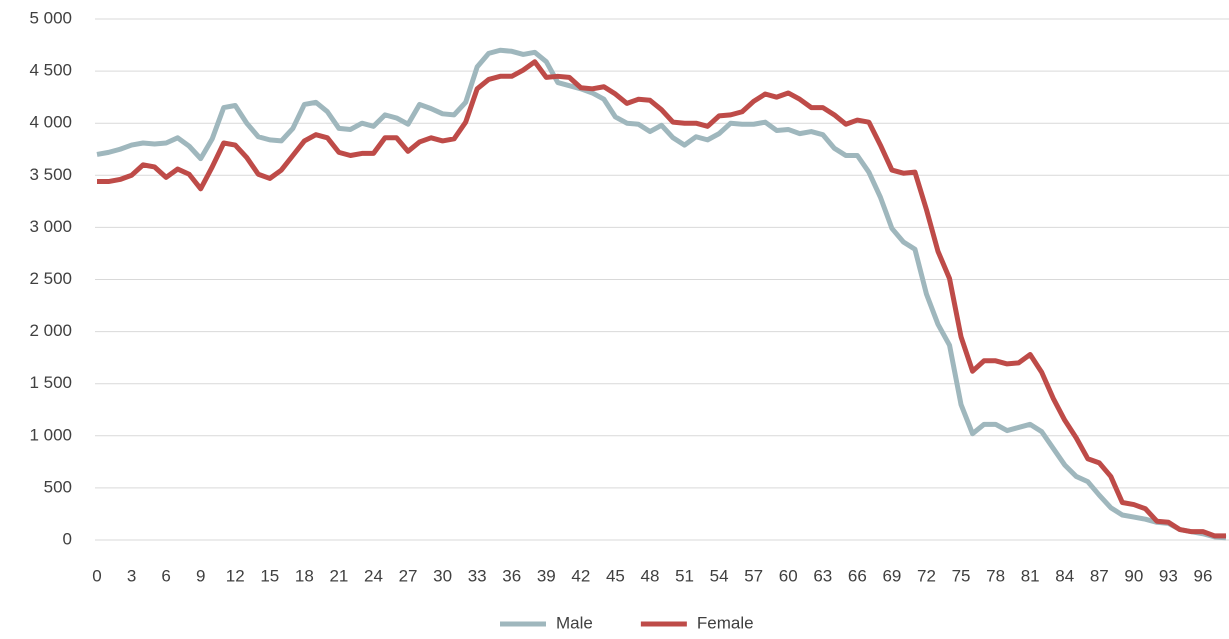 The height and width of the screenshot is (639, 1229). What do you see at coordinates (580, 575) in the screenshot?
I see `x-tick-label: 42` at bounding box center [580, 575].